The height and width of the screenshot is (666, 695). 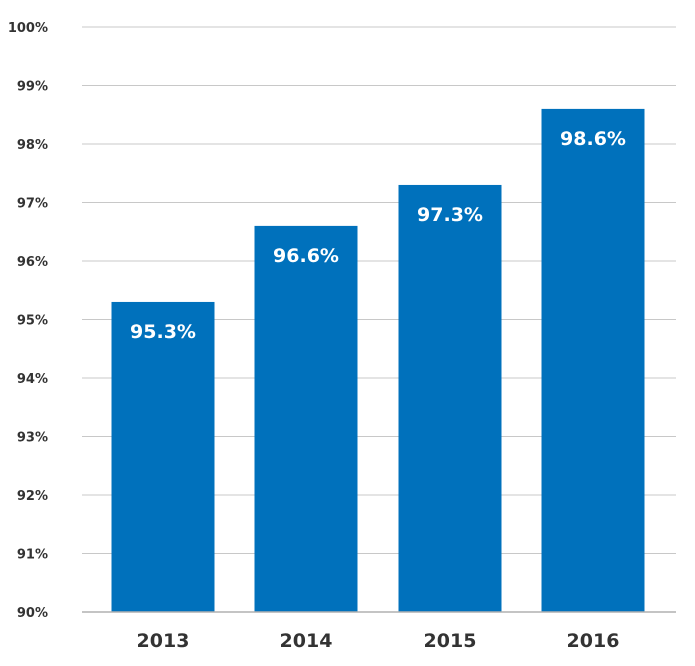 What do you see at coordinates (593, 139) in the screenshot?
I see `data-label-2016: 98.6%` at bounding box center [593, 139].